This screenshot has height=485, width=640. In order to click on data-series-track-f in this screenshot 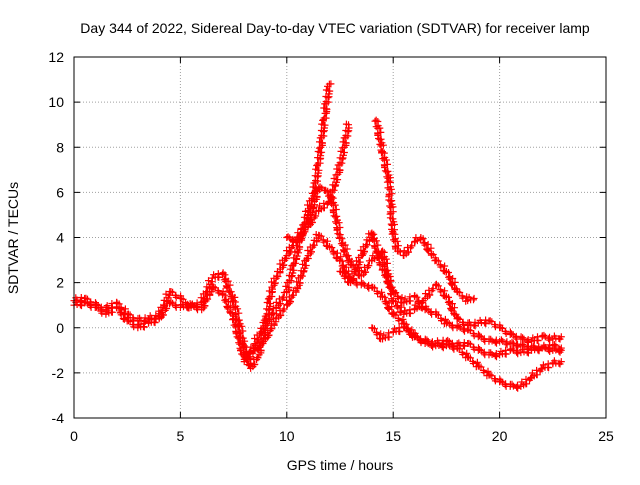, I will do `click(450, 291)`.